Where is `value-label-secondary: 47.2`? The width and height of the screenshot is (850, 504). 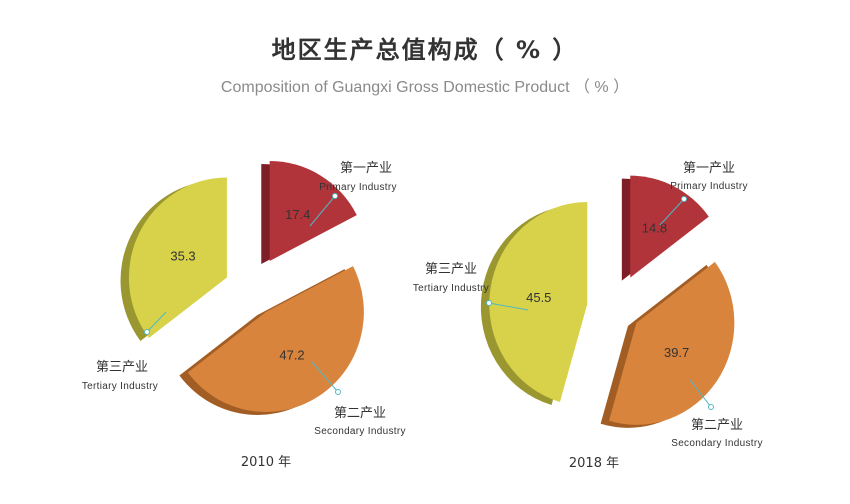
value-label-secondary: 47.2 is located at coordinates (291, 354).